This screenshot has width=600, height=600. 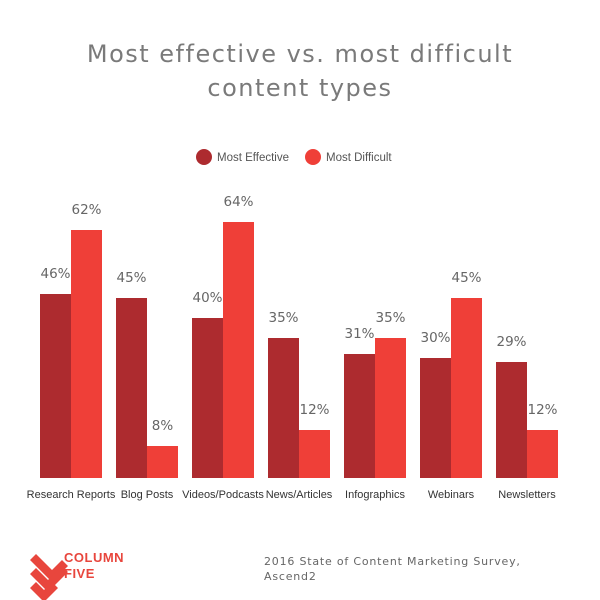 I want to click on source-line-1: 2016 State of Content Marketing Survey,, so click(x=392, y=561).